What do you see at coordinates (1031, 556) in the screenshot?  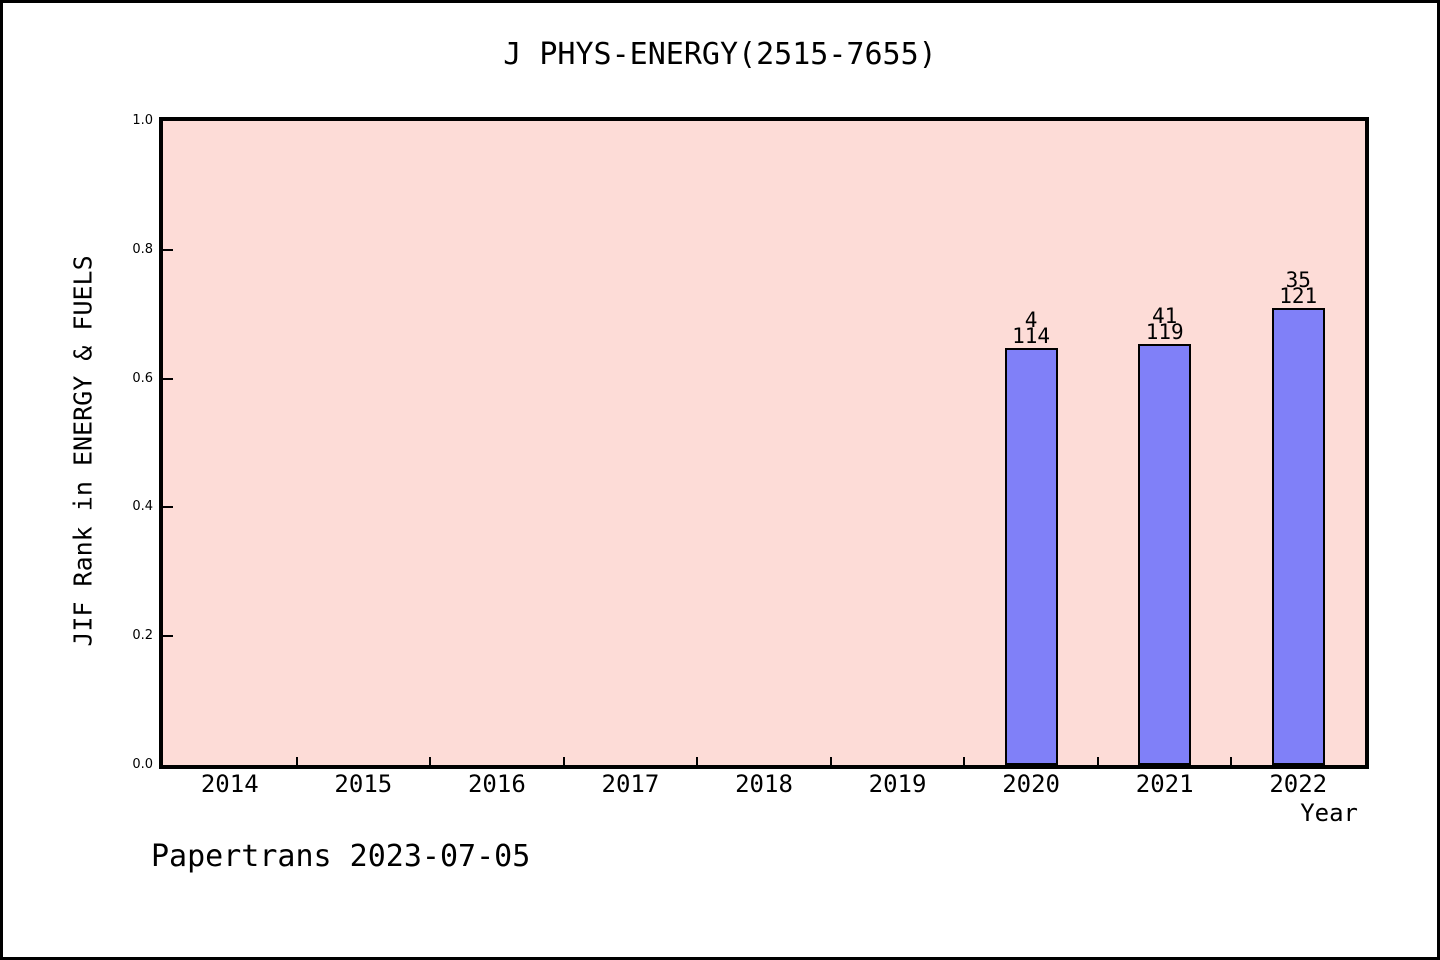 I see `bar-2020` at bounding box center [1031, 556].